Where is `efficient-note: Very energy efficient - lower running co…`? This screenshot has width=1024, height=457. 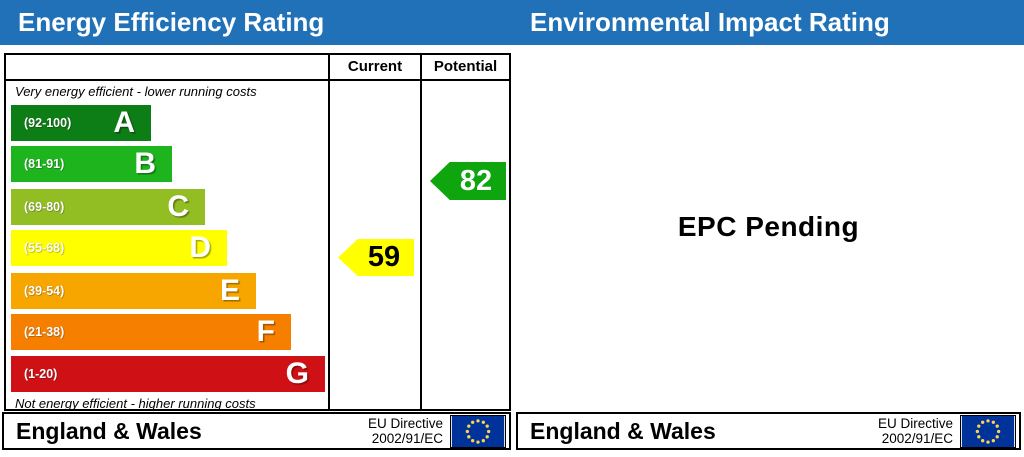
efficient-note: Very energy efficient - lower running co… is located at coordinates (136, 91).